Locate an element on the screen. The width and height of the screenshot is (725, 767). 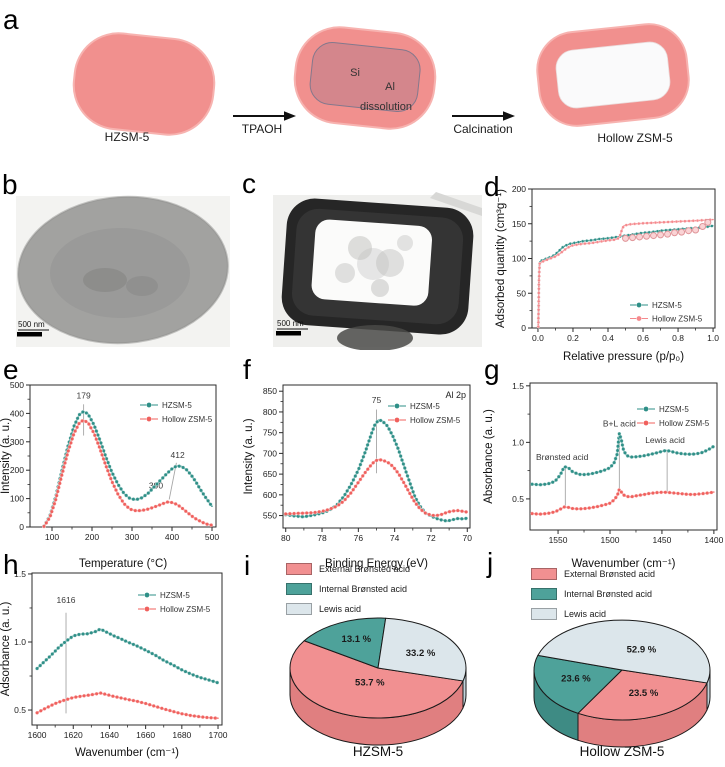
pie-caption: HZSM-5 is located at coordinates (378, 751).